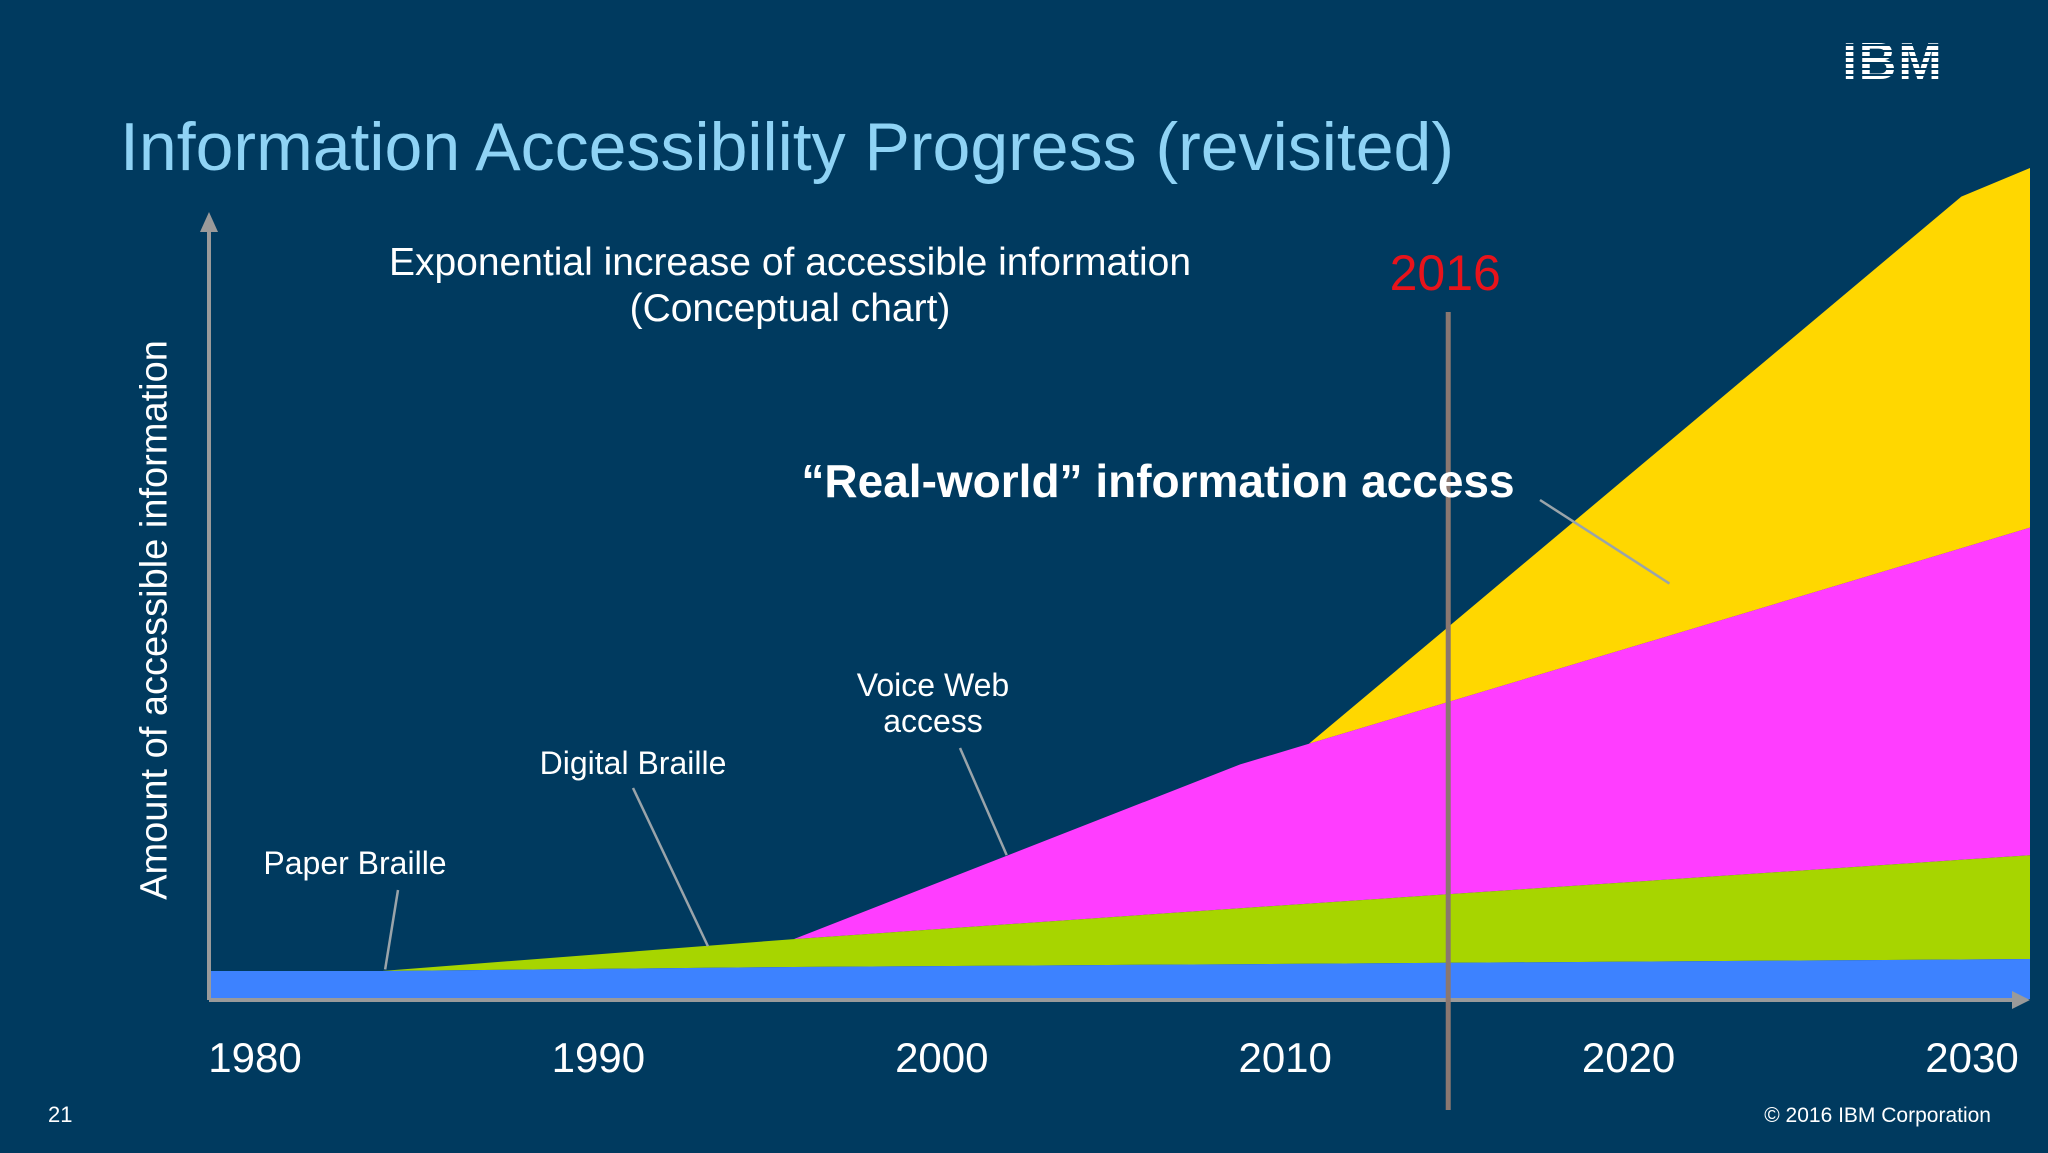 This screenshot has width=2048, height=1153. Describe the element at coordinates (60, 1114) in the screenshot. I see `slide-number: 21` at that location.